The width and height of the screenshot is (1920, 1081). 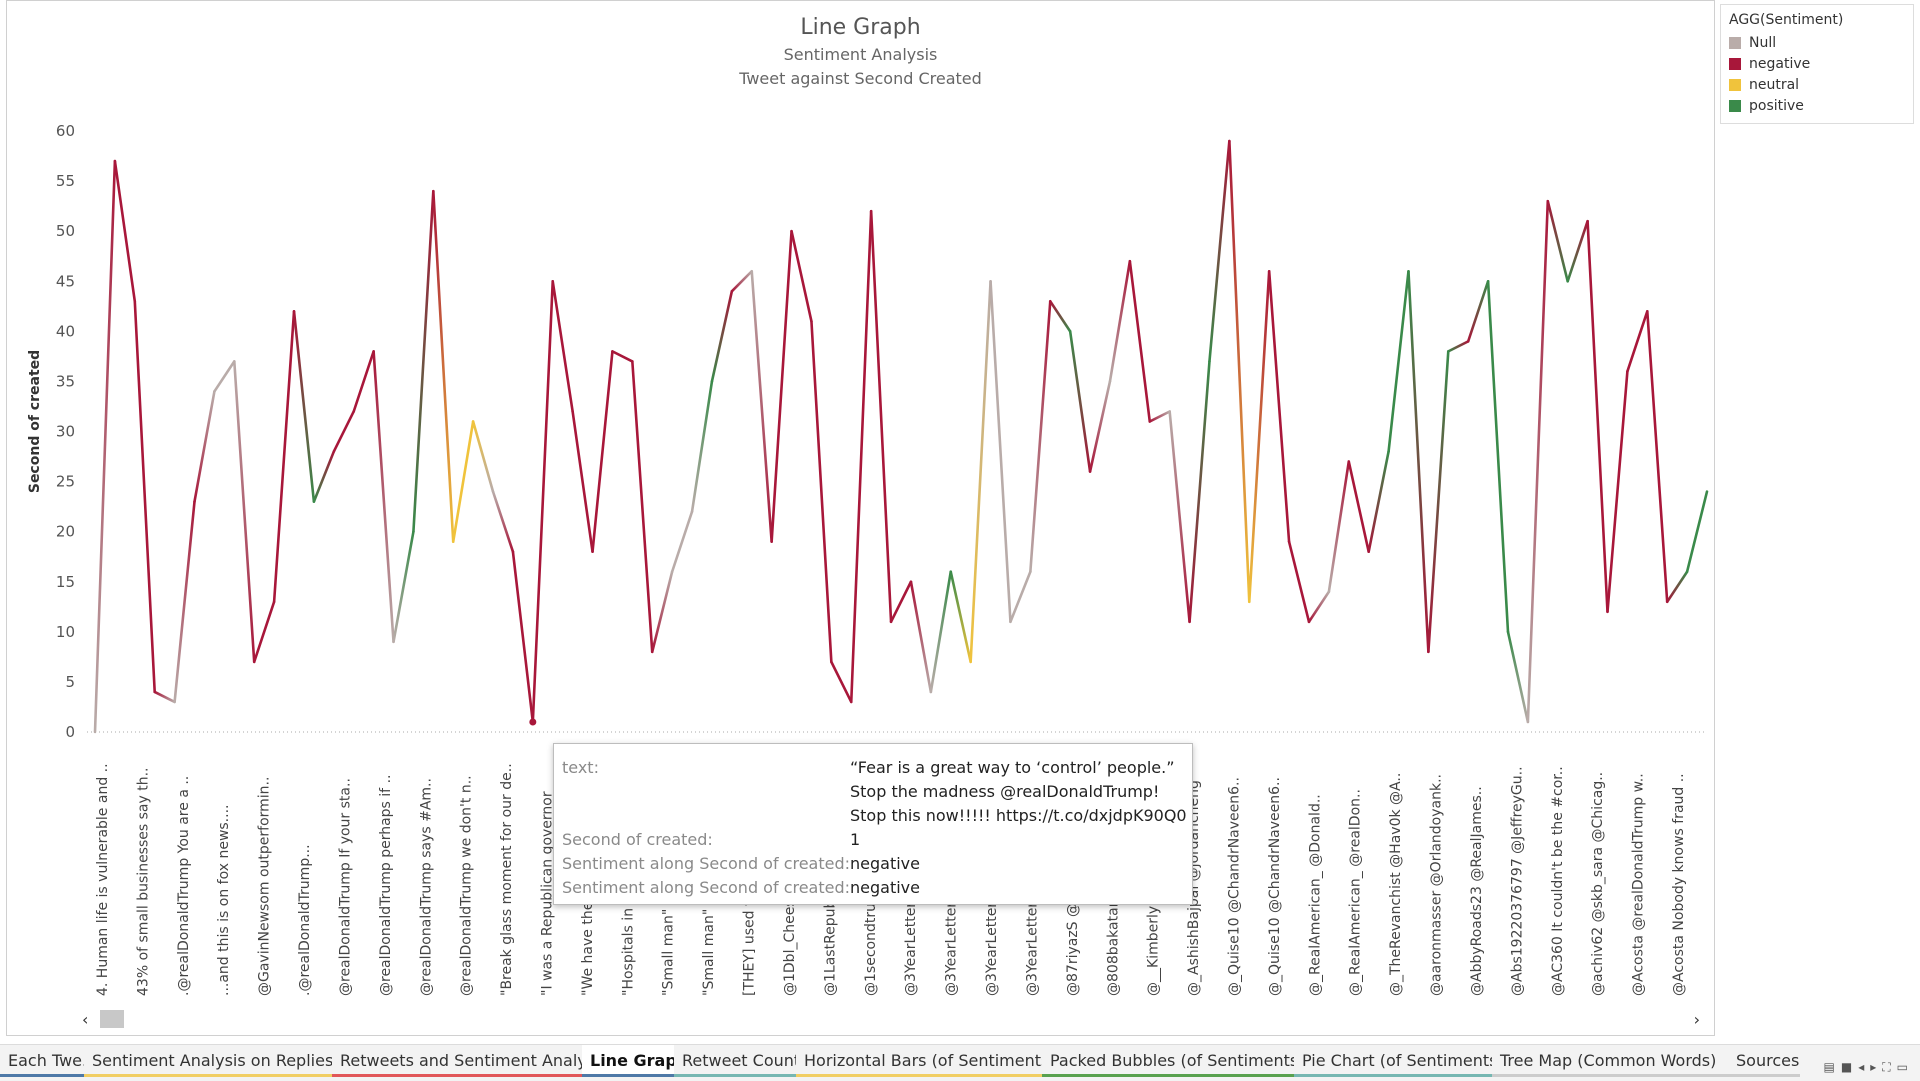 I want to click on x-tick-label: @GavinNewsom outperformin.., so click(x=265, y=886).